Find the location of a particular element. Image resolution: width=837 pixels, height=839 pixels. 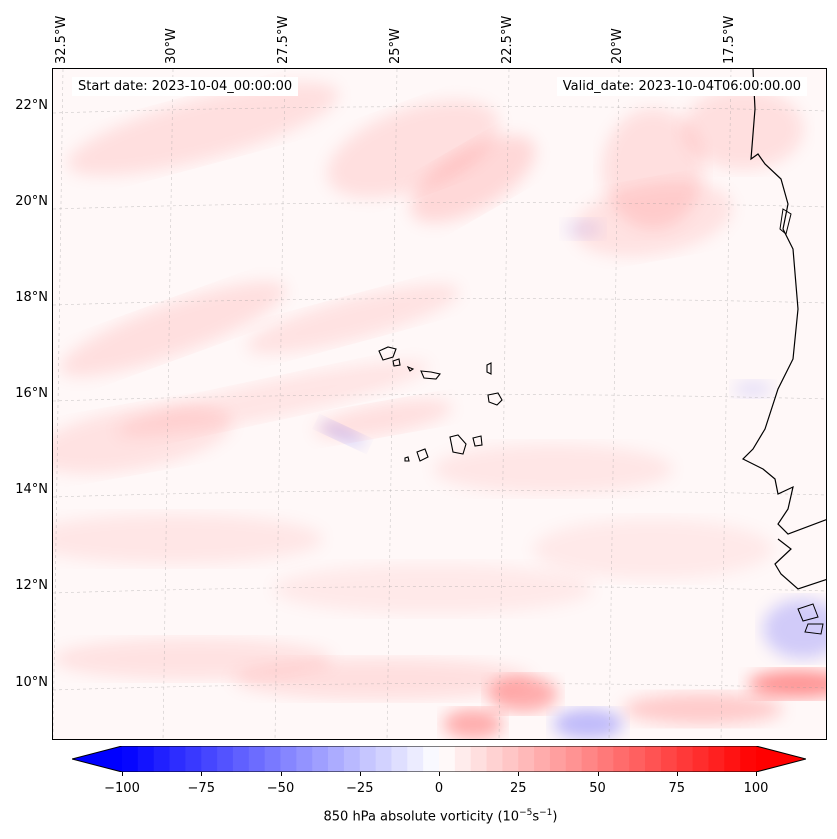

latitude-label: 22°N is located at coordinates (31, 105).